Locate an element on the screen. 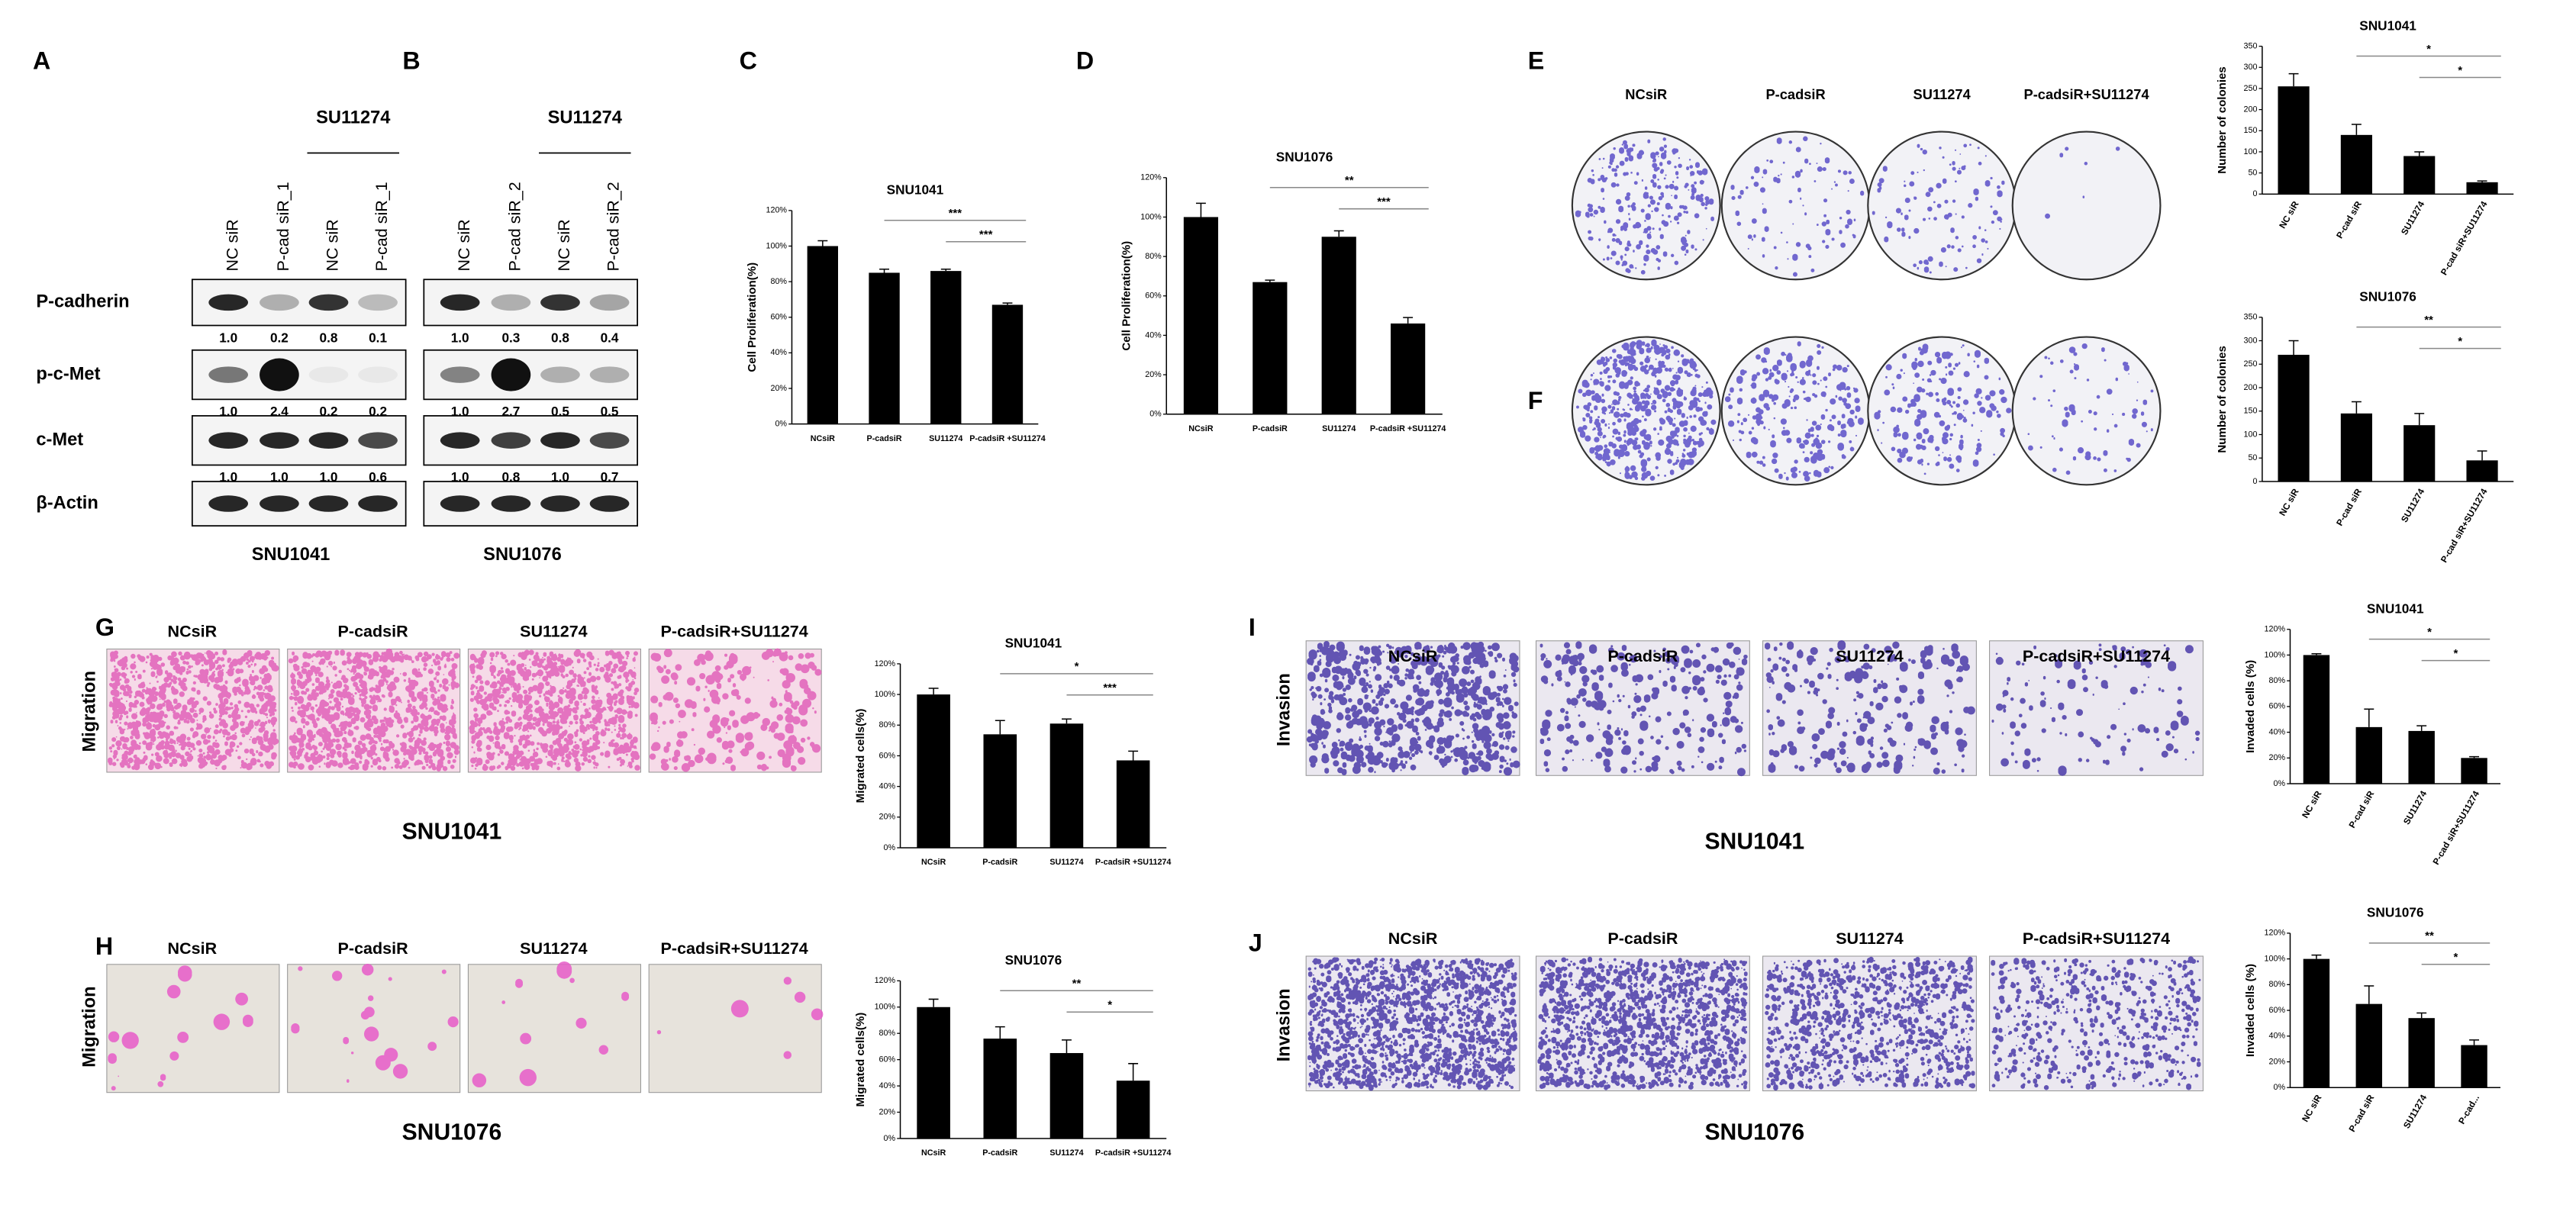  cell-line-label: SNU1041 is located at coordinates (1754, 841).